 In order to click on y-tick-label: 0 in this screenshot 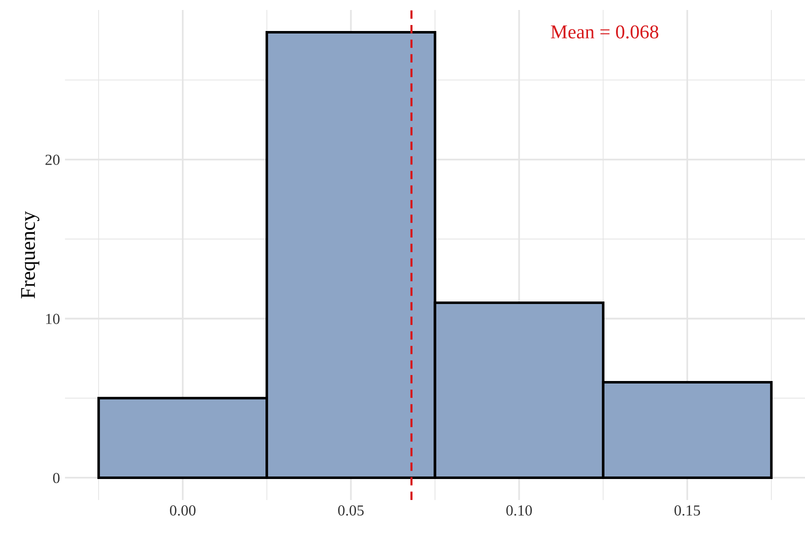, I will do `click(56, 478)`.